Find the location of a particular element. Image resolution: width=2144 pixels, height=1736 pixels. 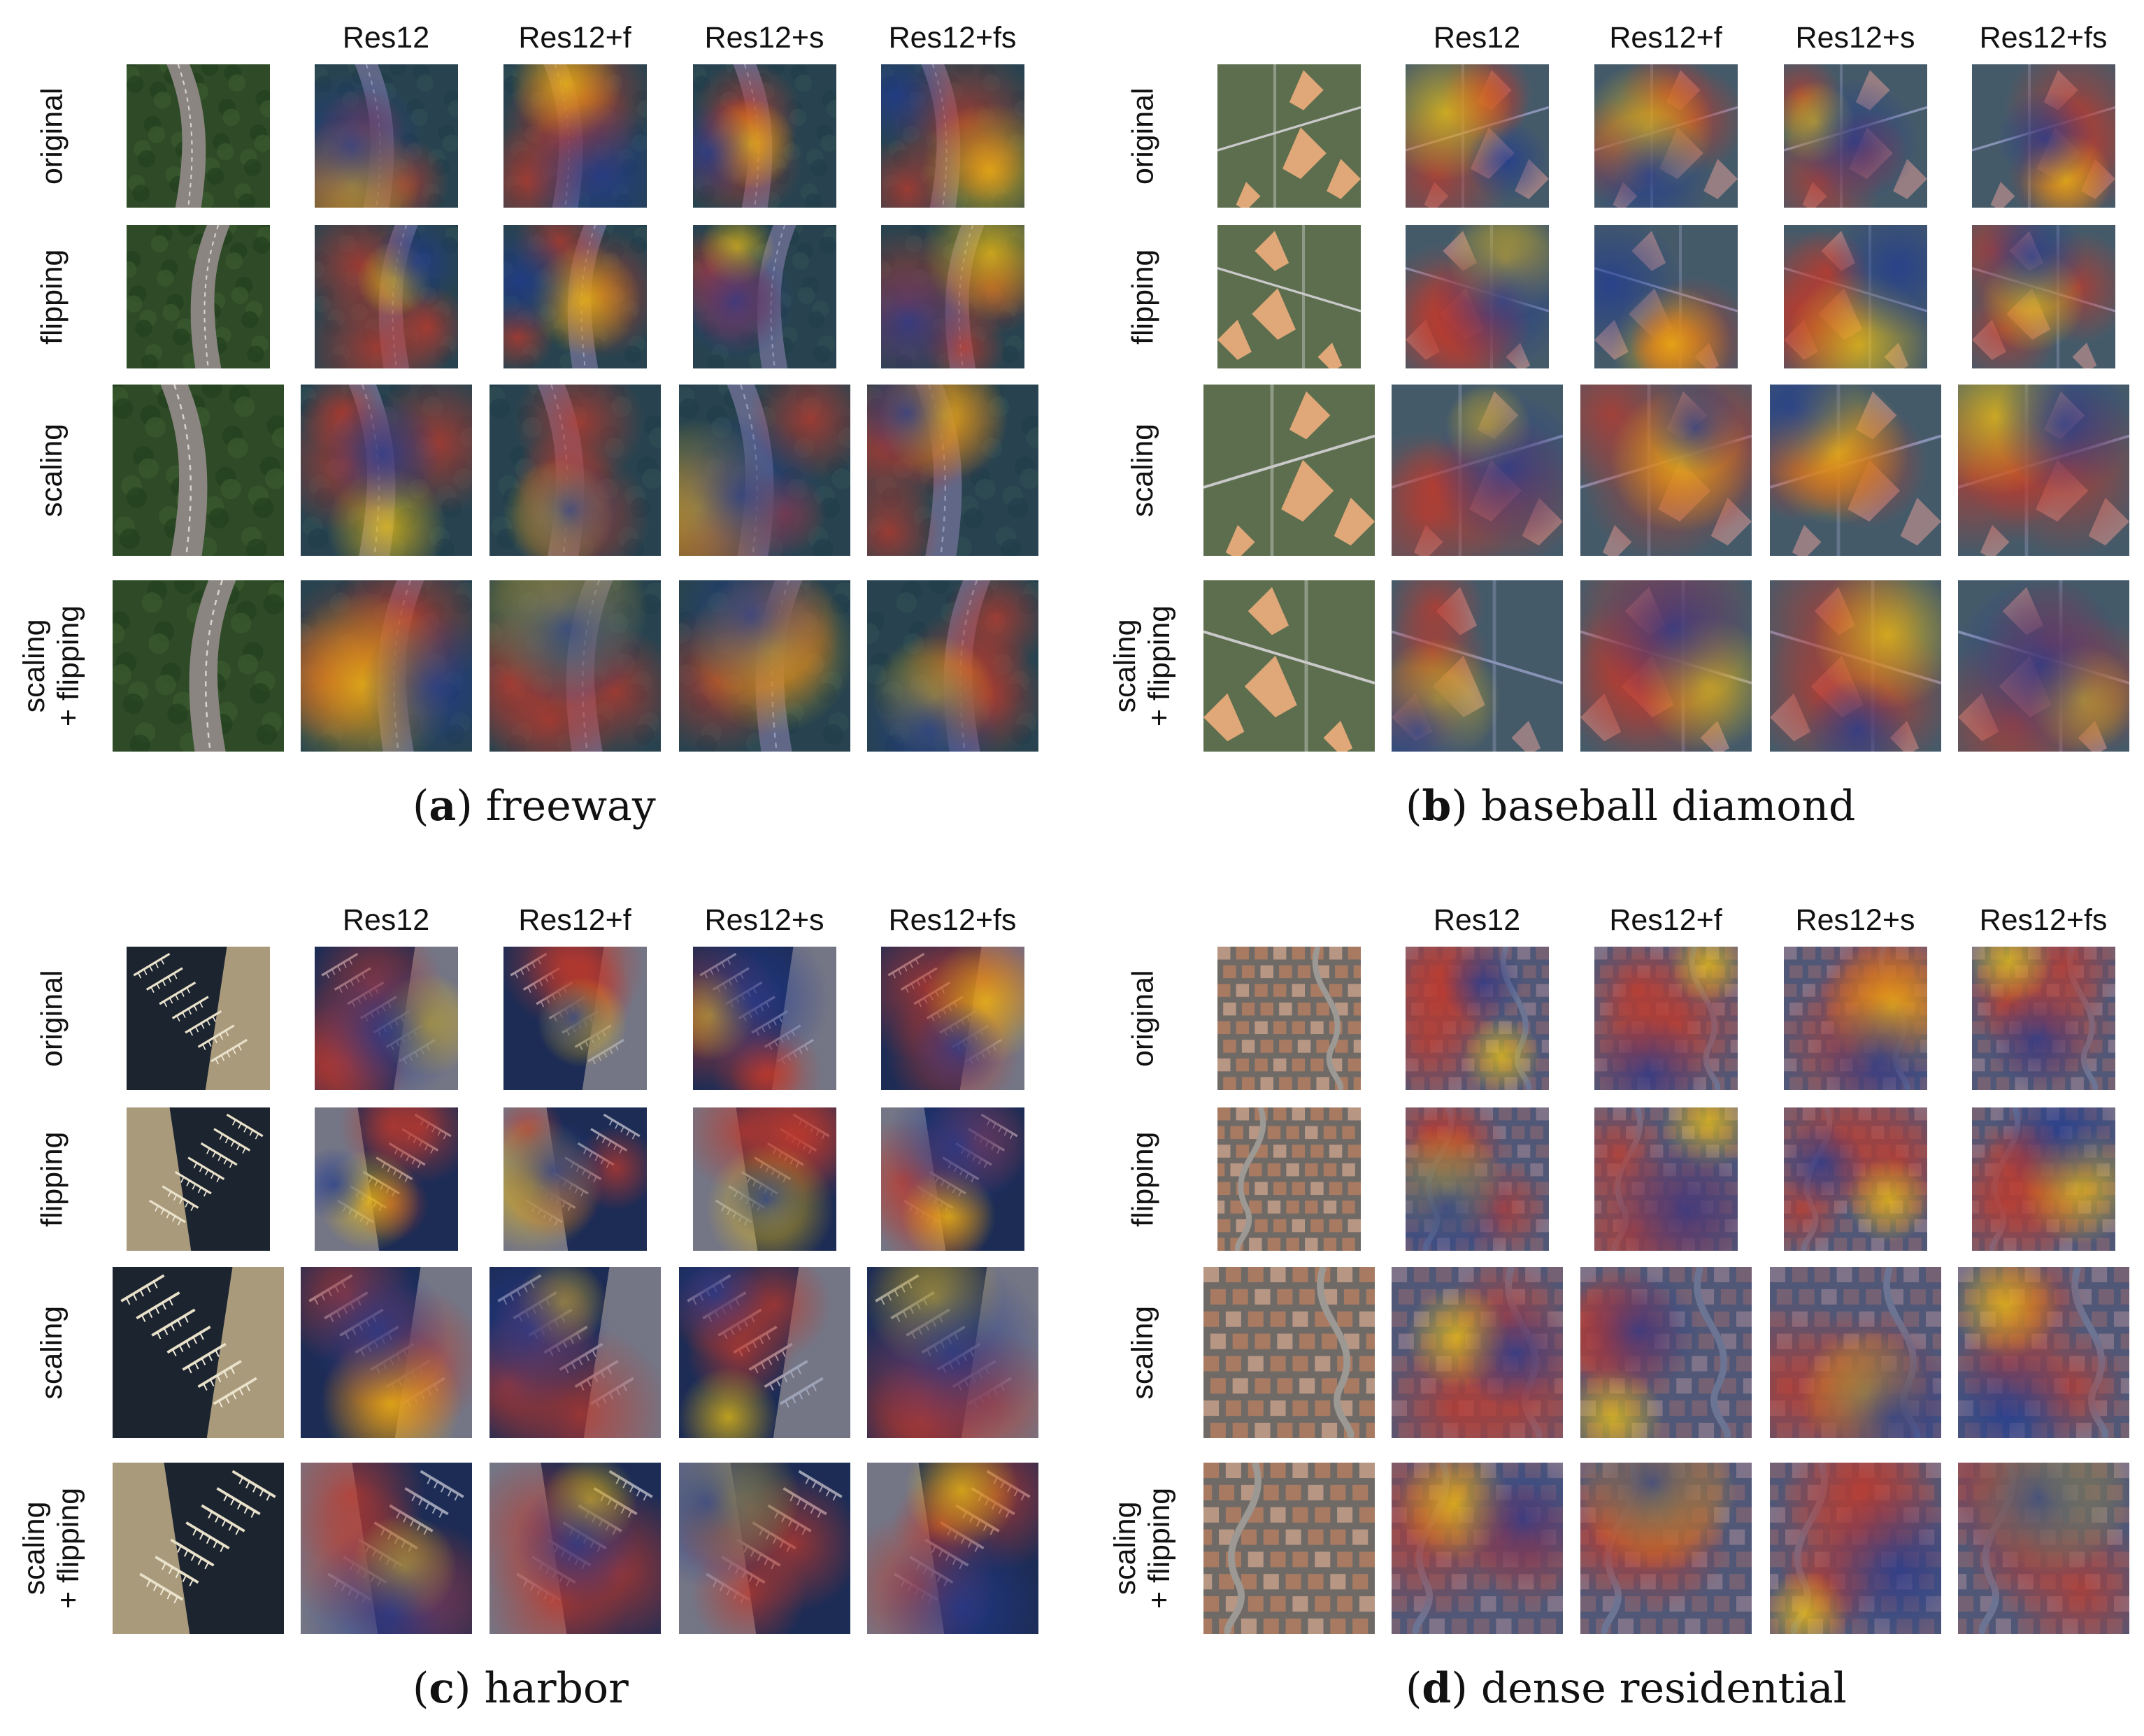

subfigure-caption: (a) freeway is located at coordinates (534, 806).